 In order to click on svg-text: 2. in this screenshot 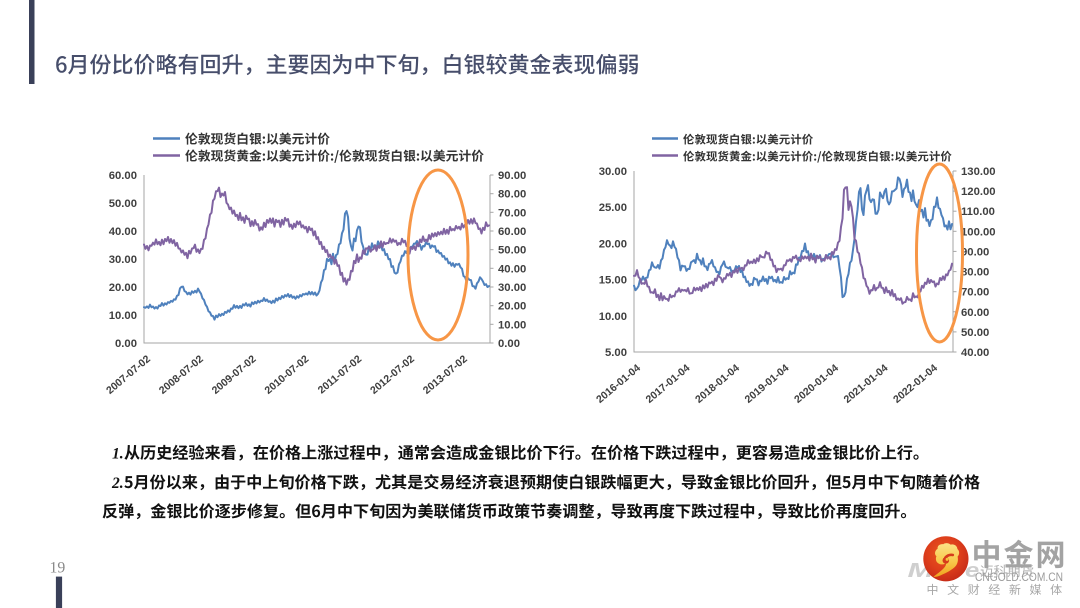, I will do `click(117, 483)`.